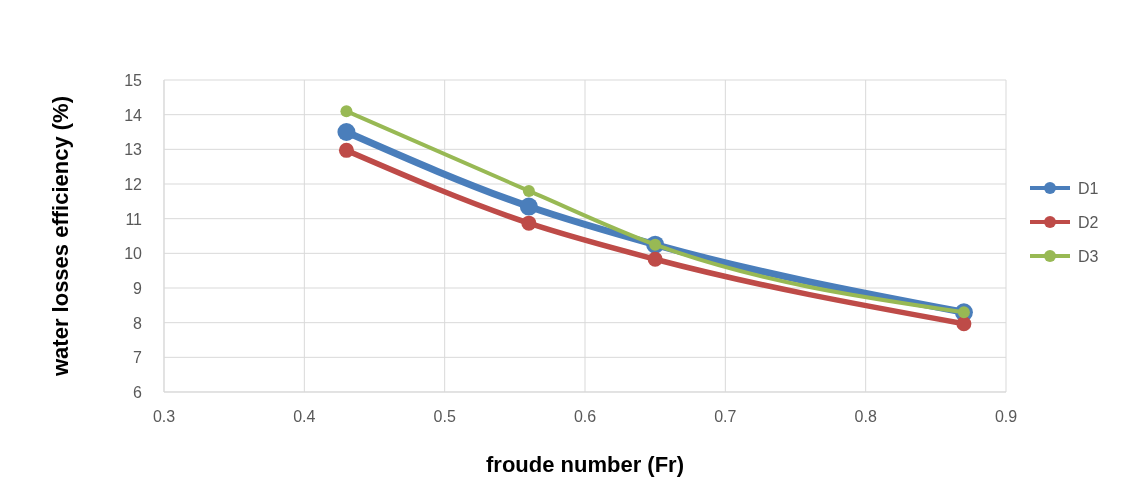 The height and width of the screenshot is (483, 1129). I want to click on y-tick-label: 13, so click(133, 150).